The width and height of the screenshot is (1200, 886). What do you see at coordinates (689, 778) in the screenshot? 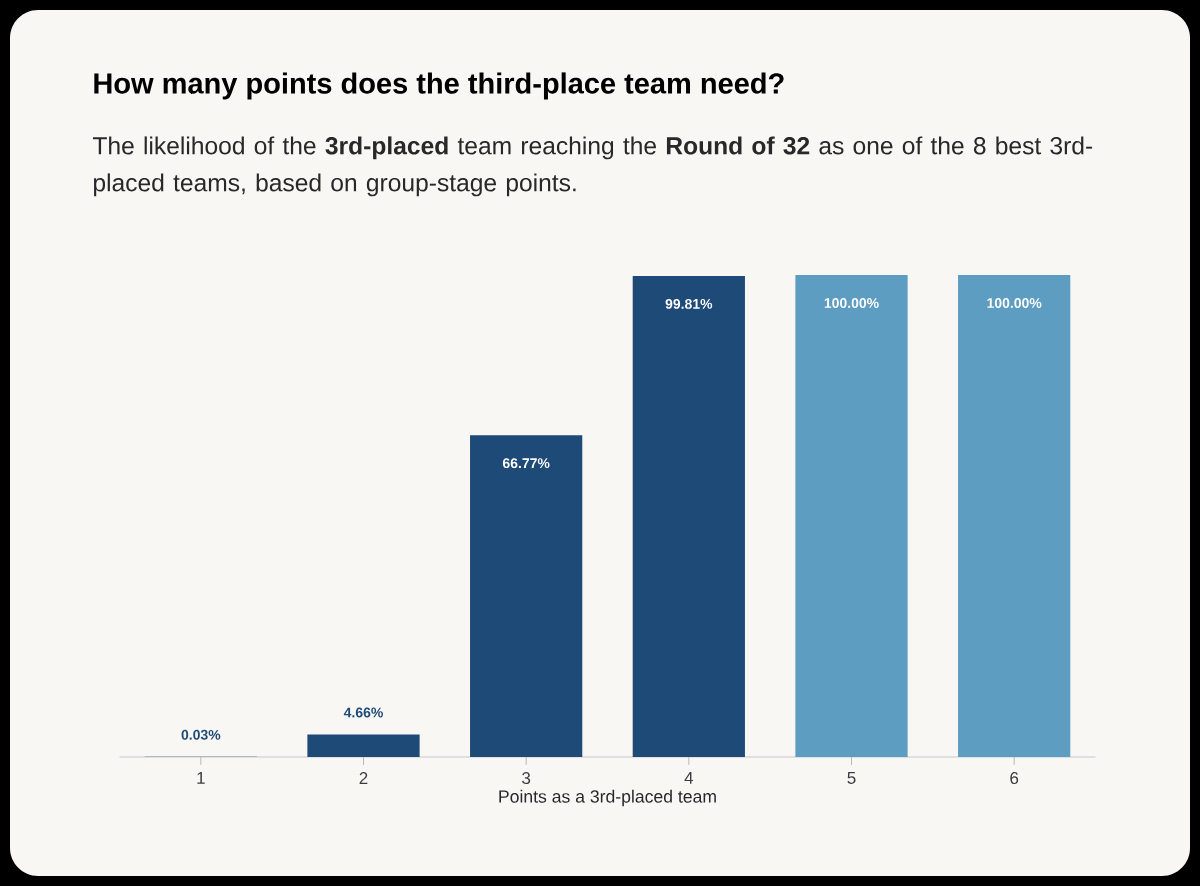
I see `x-tick-label: 4` at bounding box center [689, 778].